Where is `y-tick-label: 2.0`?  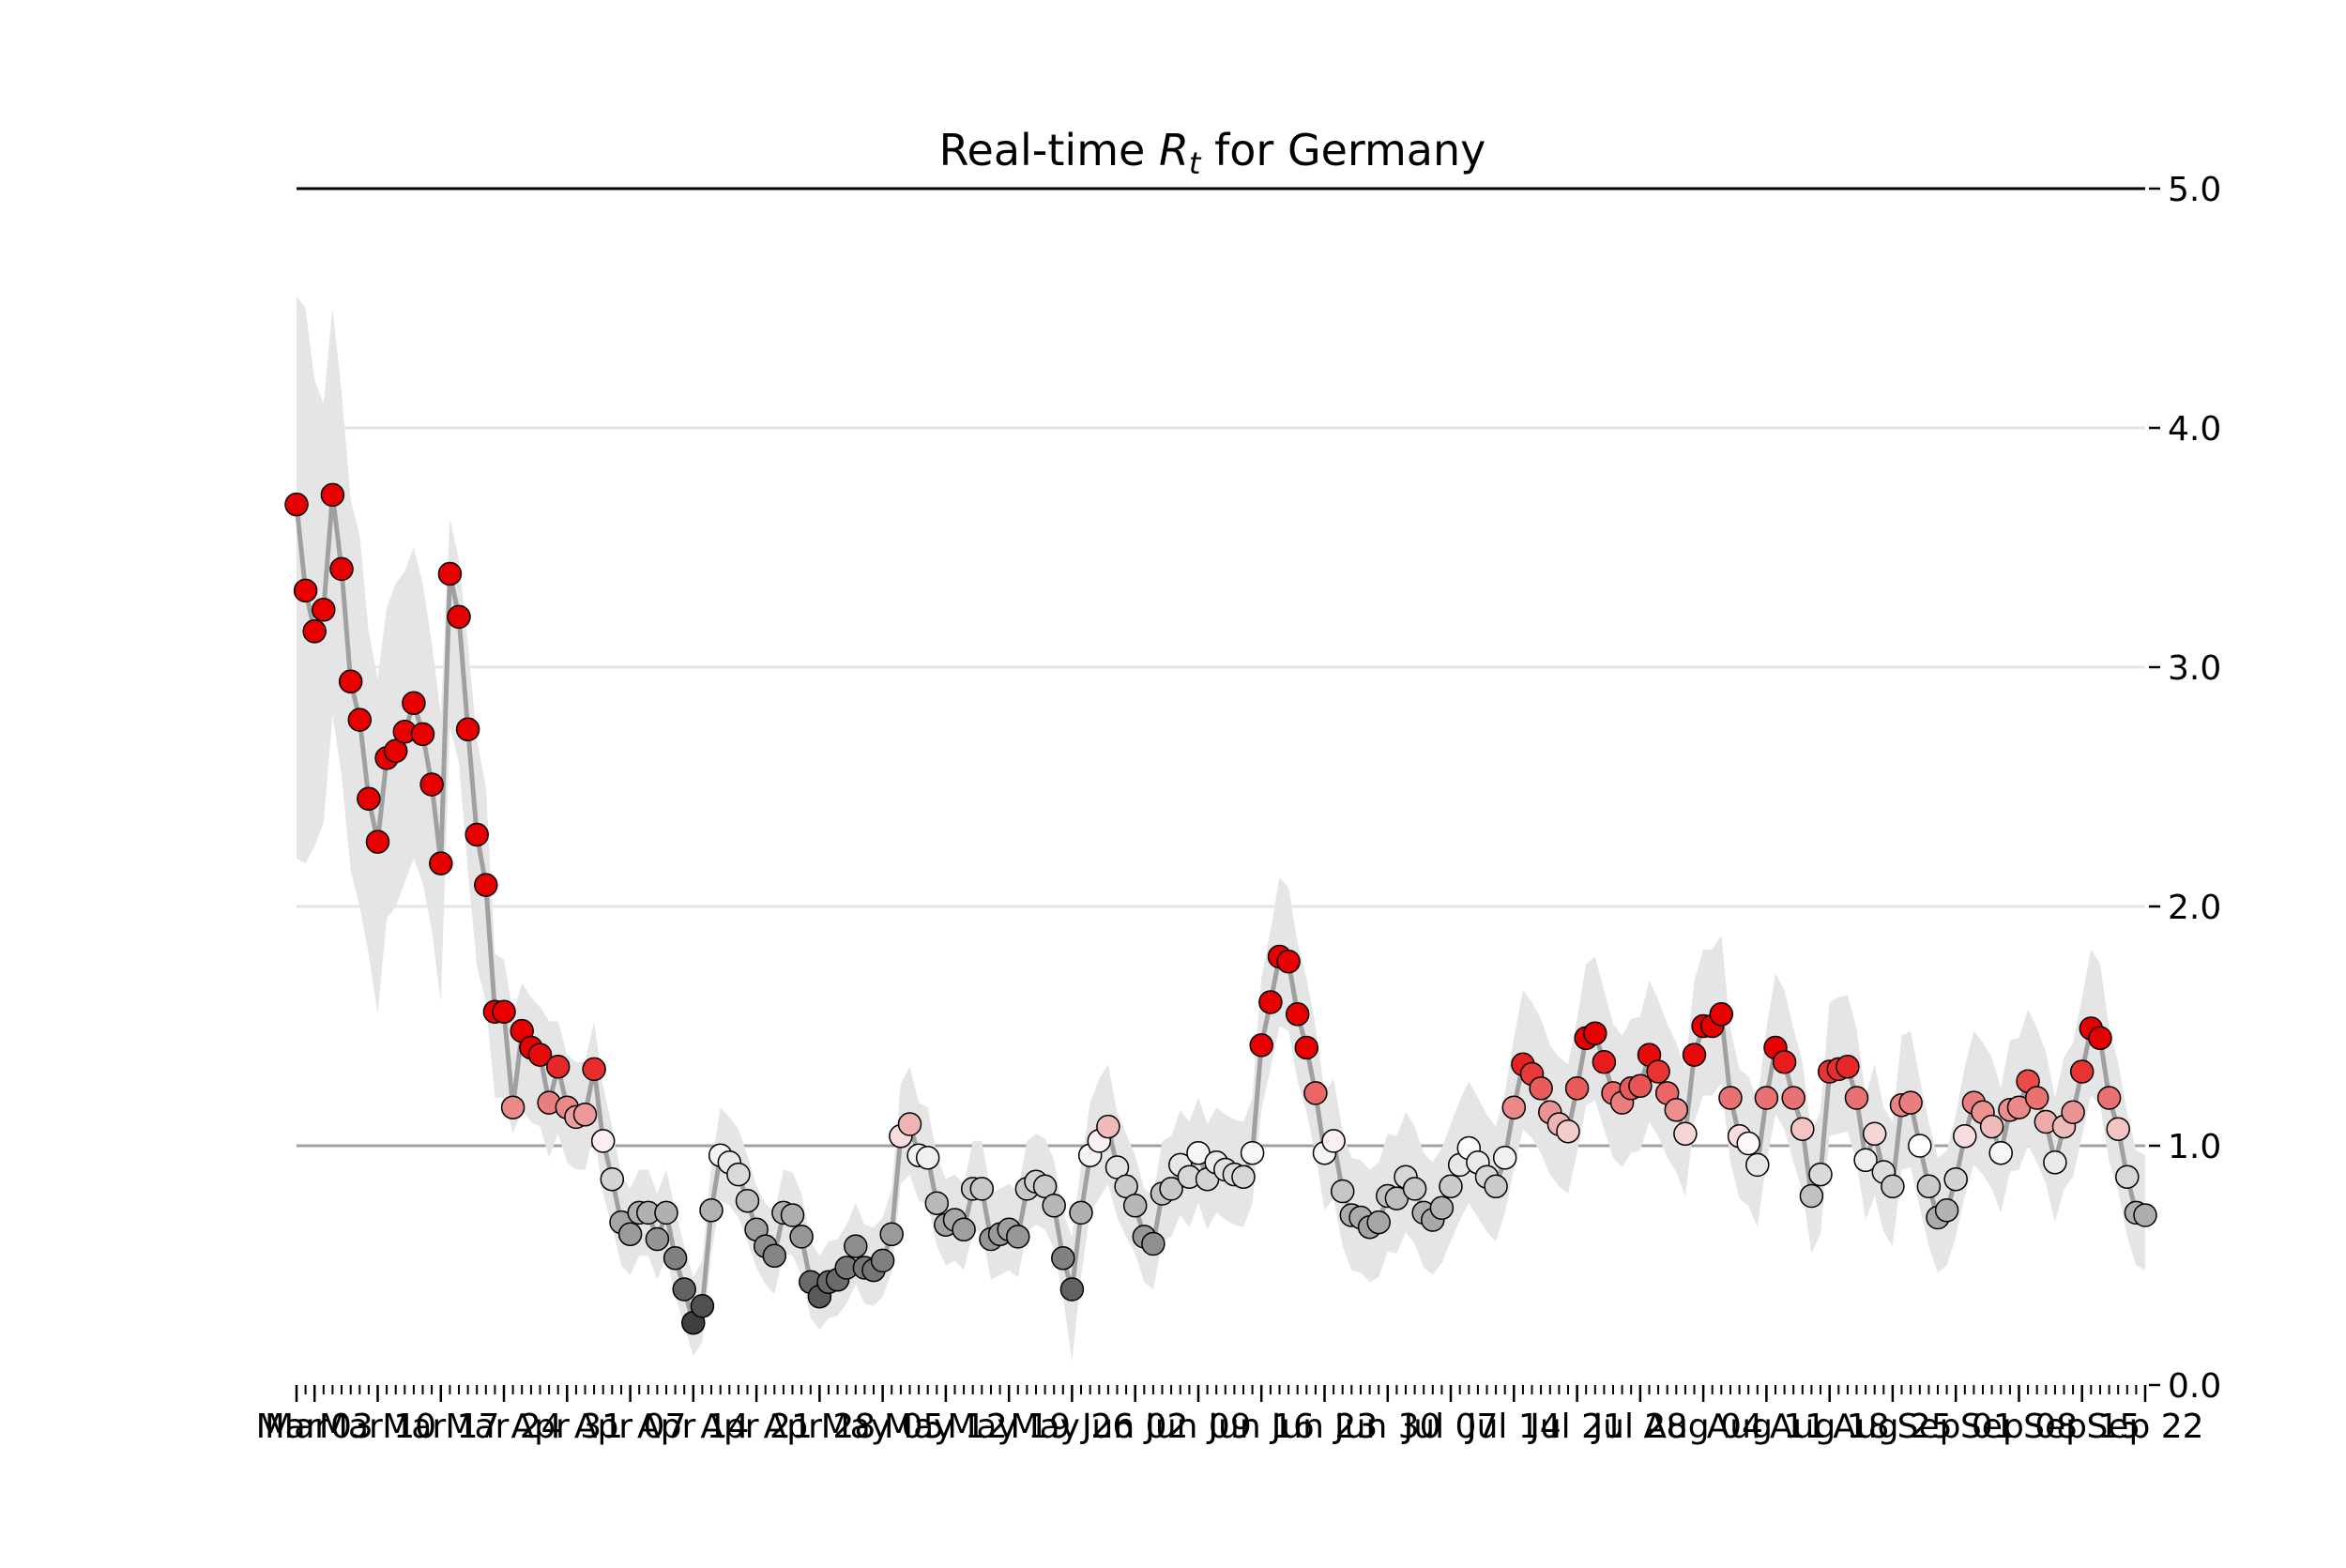 y-tick-label: 2.0 is located at coordinates (2195, 908).